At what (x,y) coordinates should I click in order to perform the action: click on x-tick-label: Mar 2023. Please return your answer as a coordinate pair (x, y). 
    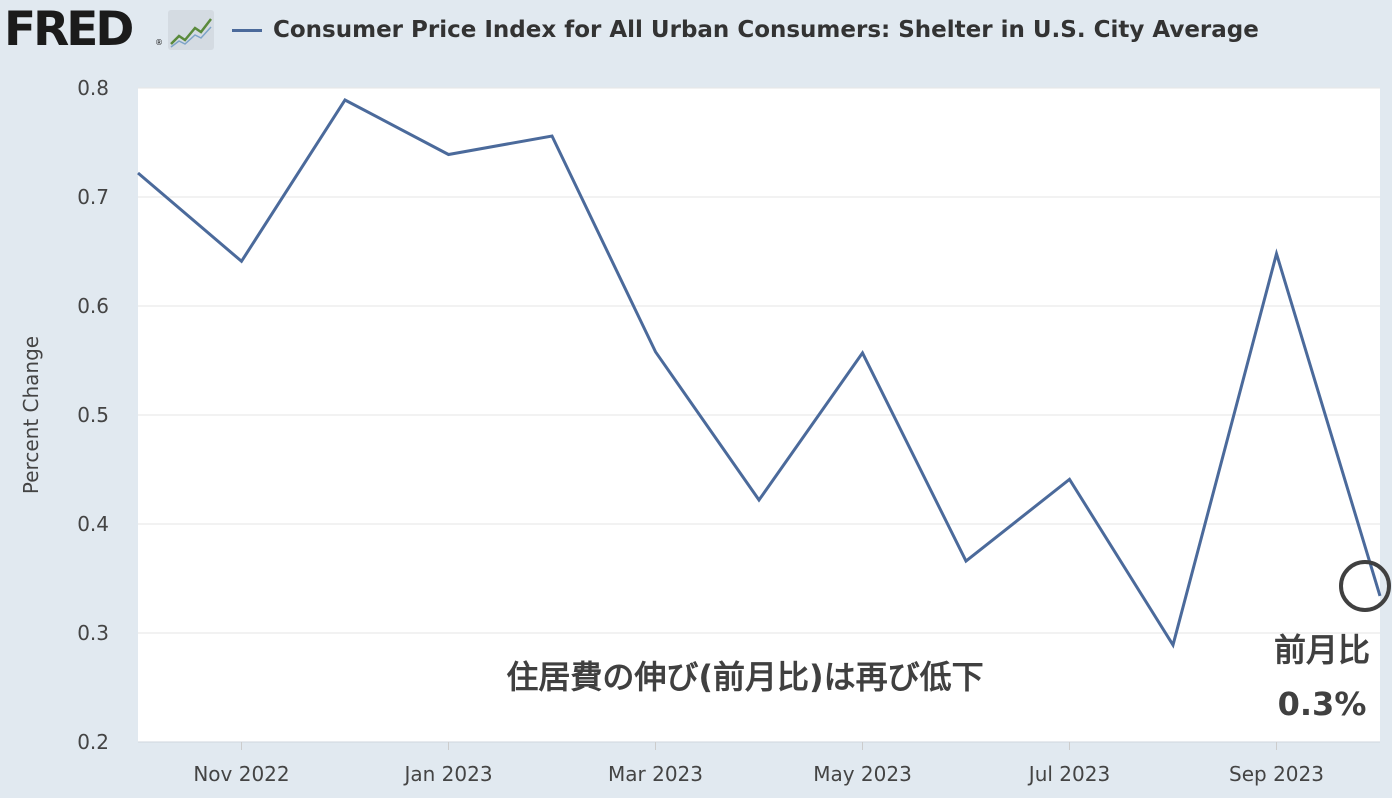
    Looking at the image, I should click on (655, 774).